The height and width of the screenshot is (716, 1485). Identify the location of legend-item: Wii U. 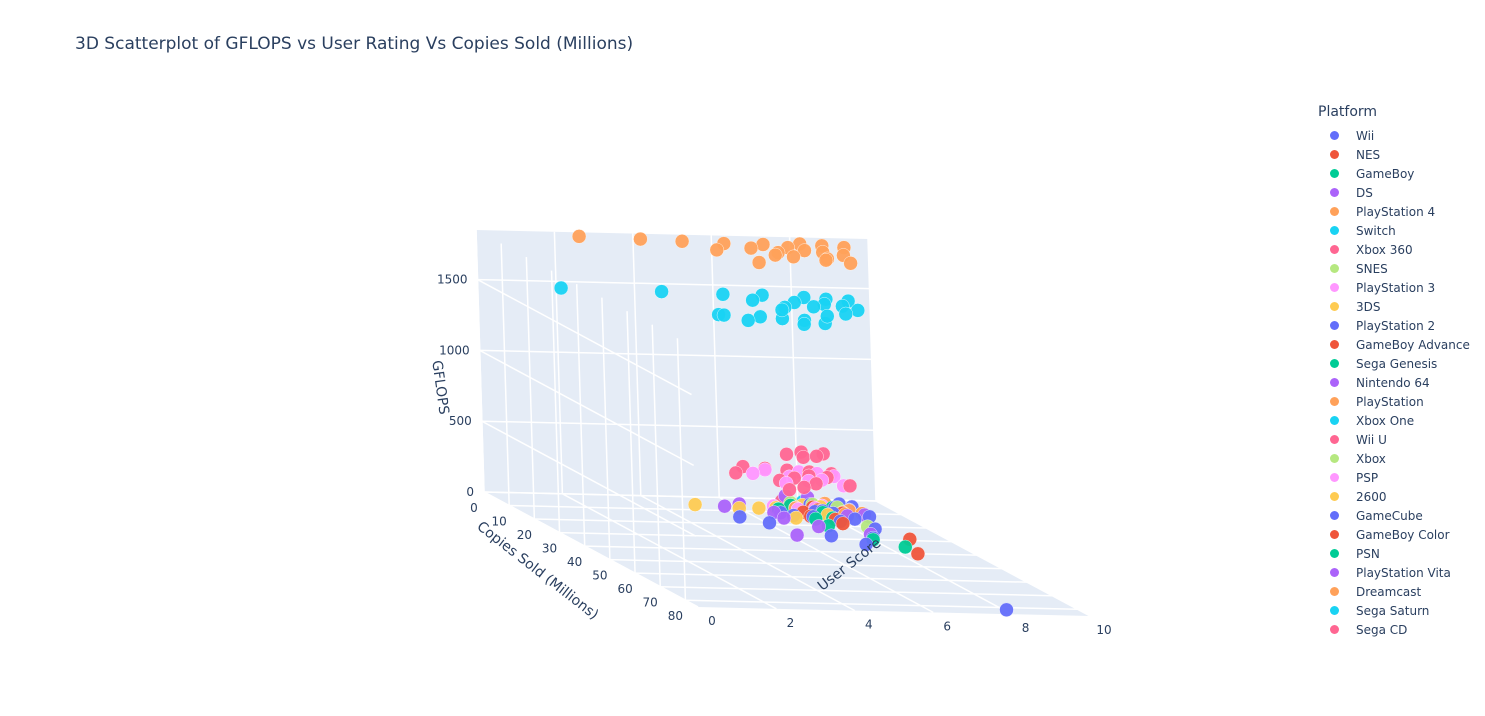
(1394, 439).